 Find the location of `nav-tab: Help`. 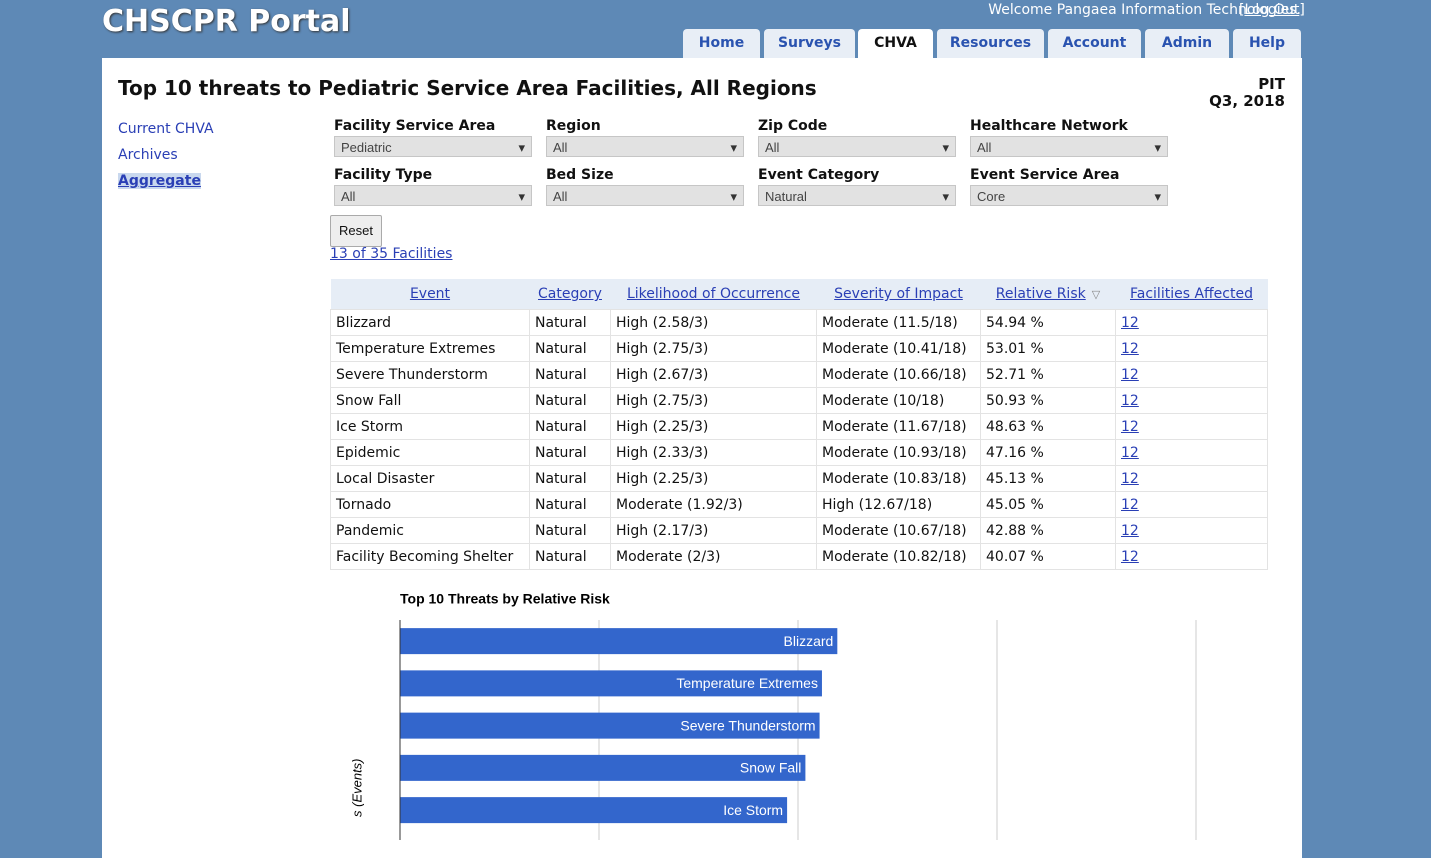

nav-tab: Help is located at coordinates (1267, 43).